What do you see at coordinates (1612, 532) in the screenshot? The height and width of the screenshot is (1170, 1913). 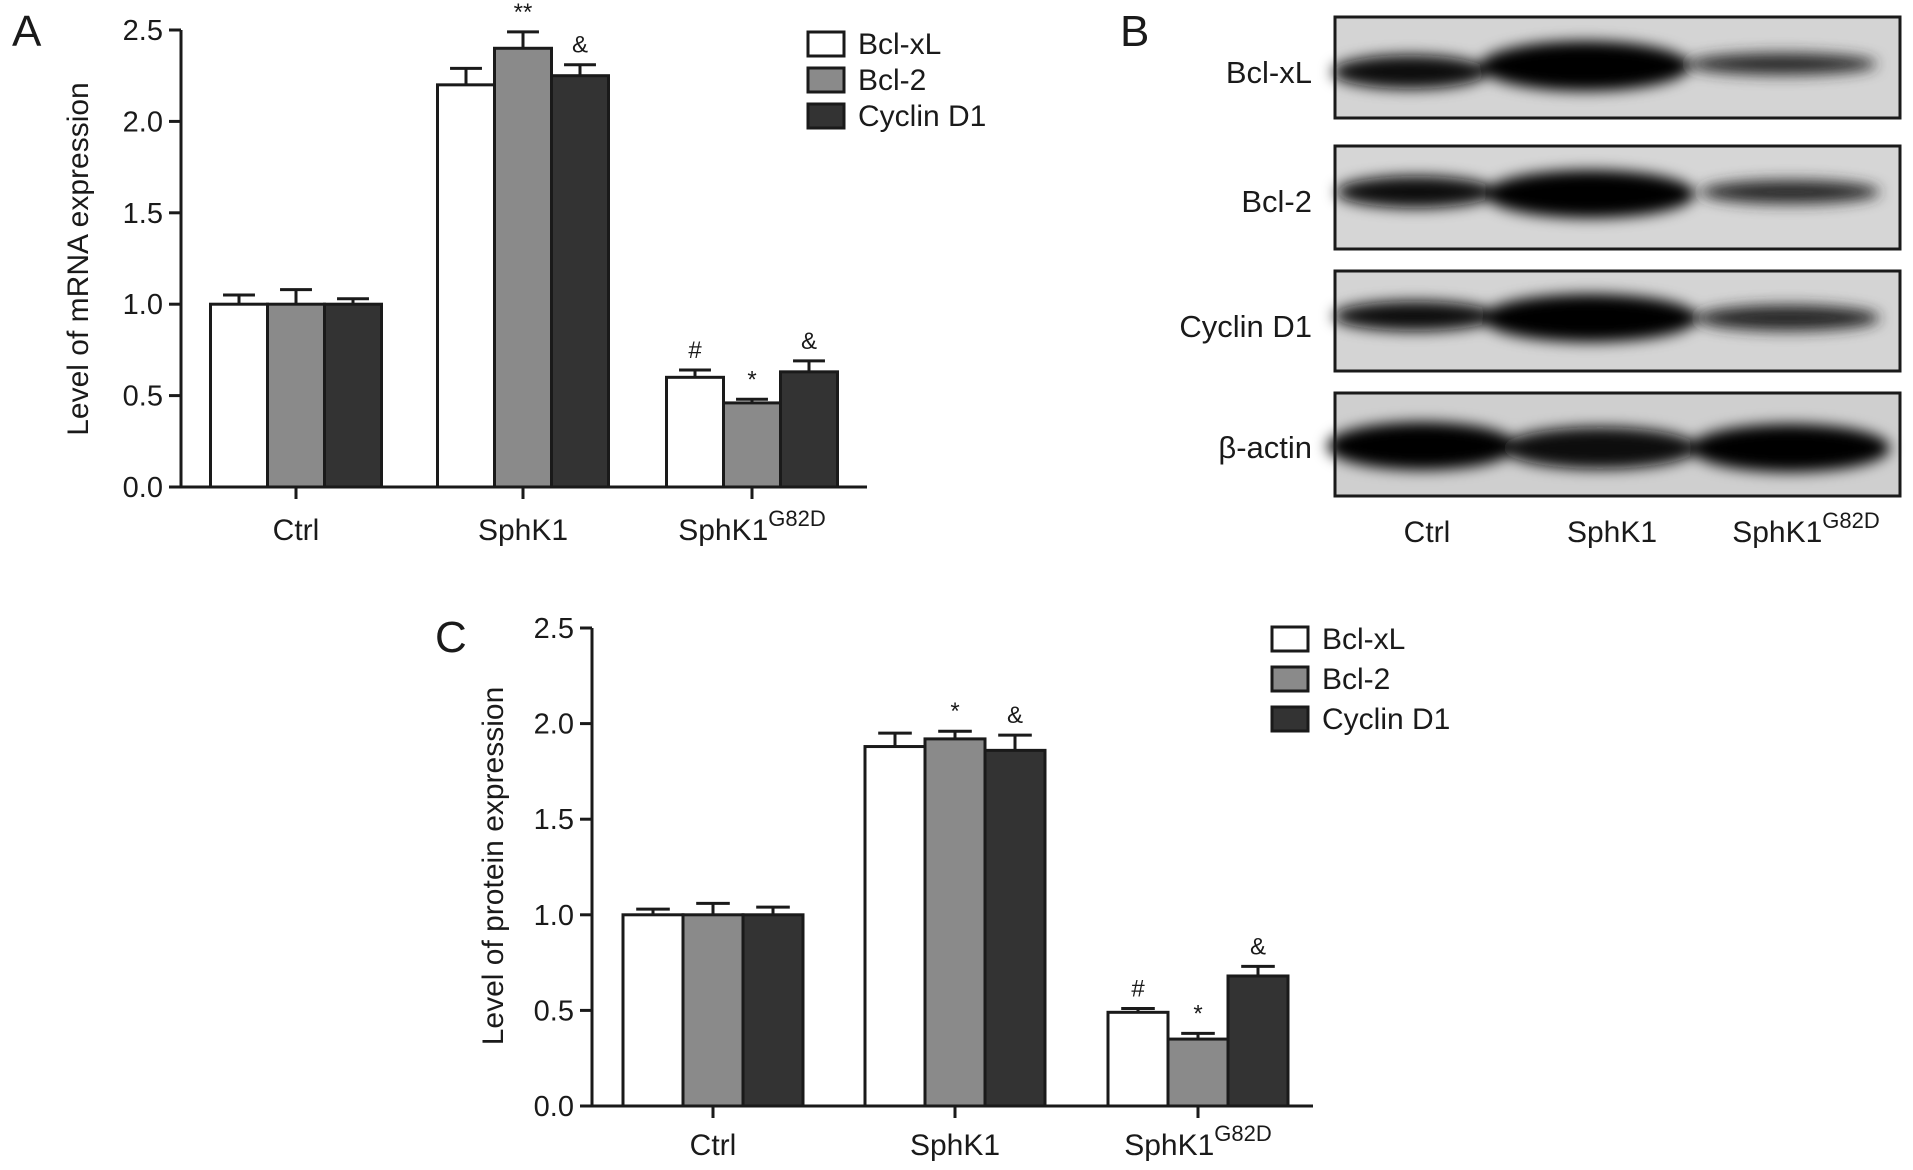 I see `blot-lane-label: SphK1` at bounding box center [1612, 532].